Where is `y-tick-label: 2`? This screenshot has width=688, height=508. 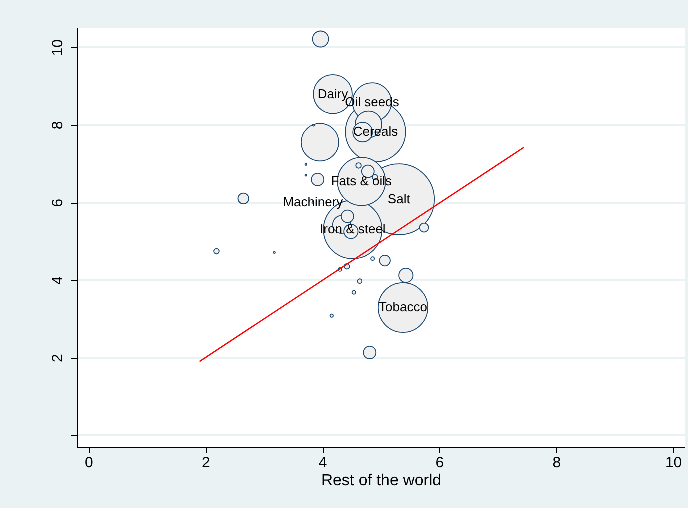
y-tick-label: 2 is located at coordinates (58, 358).